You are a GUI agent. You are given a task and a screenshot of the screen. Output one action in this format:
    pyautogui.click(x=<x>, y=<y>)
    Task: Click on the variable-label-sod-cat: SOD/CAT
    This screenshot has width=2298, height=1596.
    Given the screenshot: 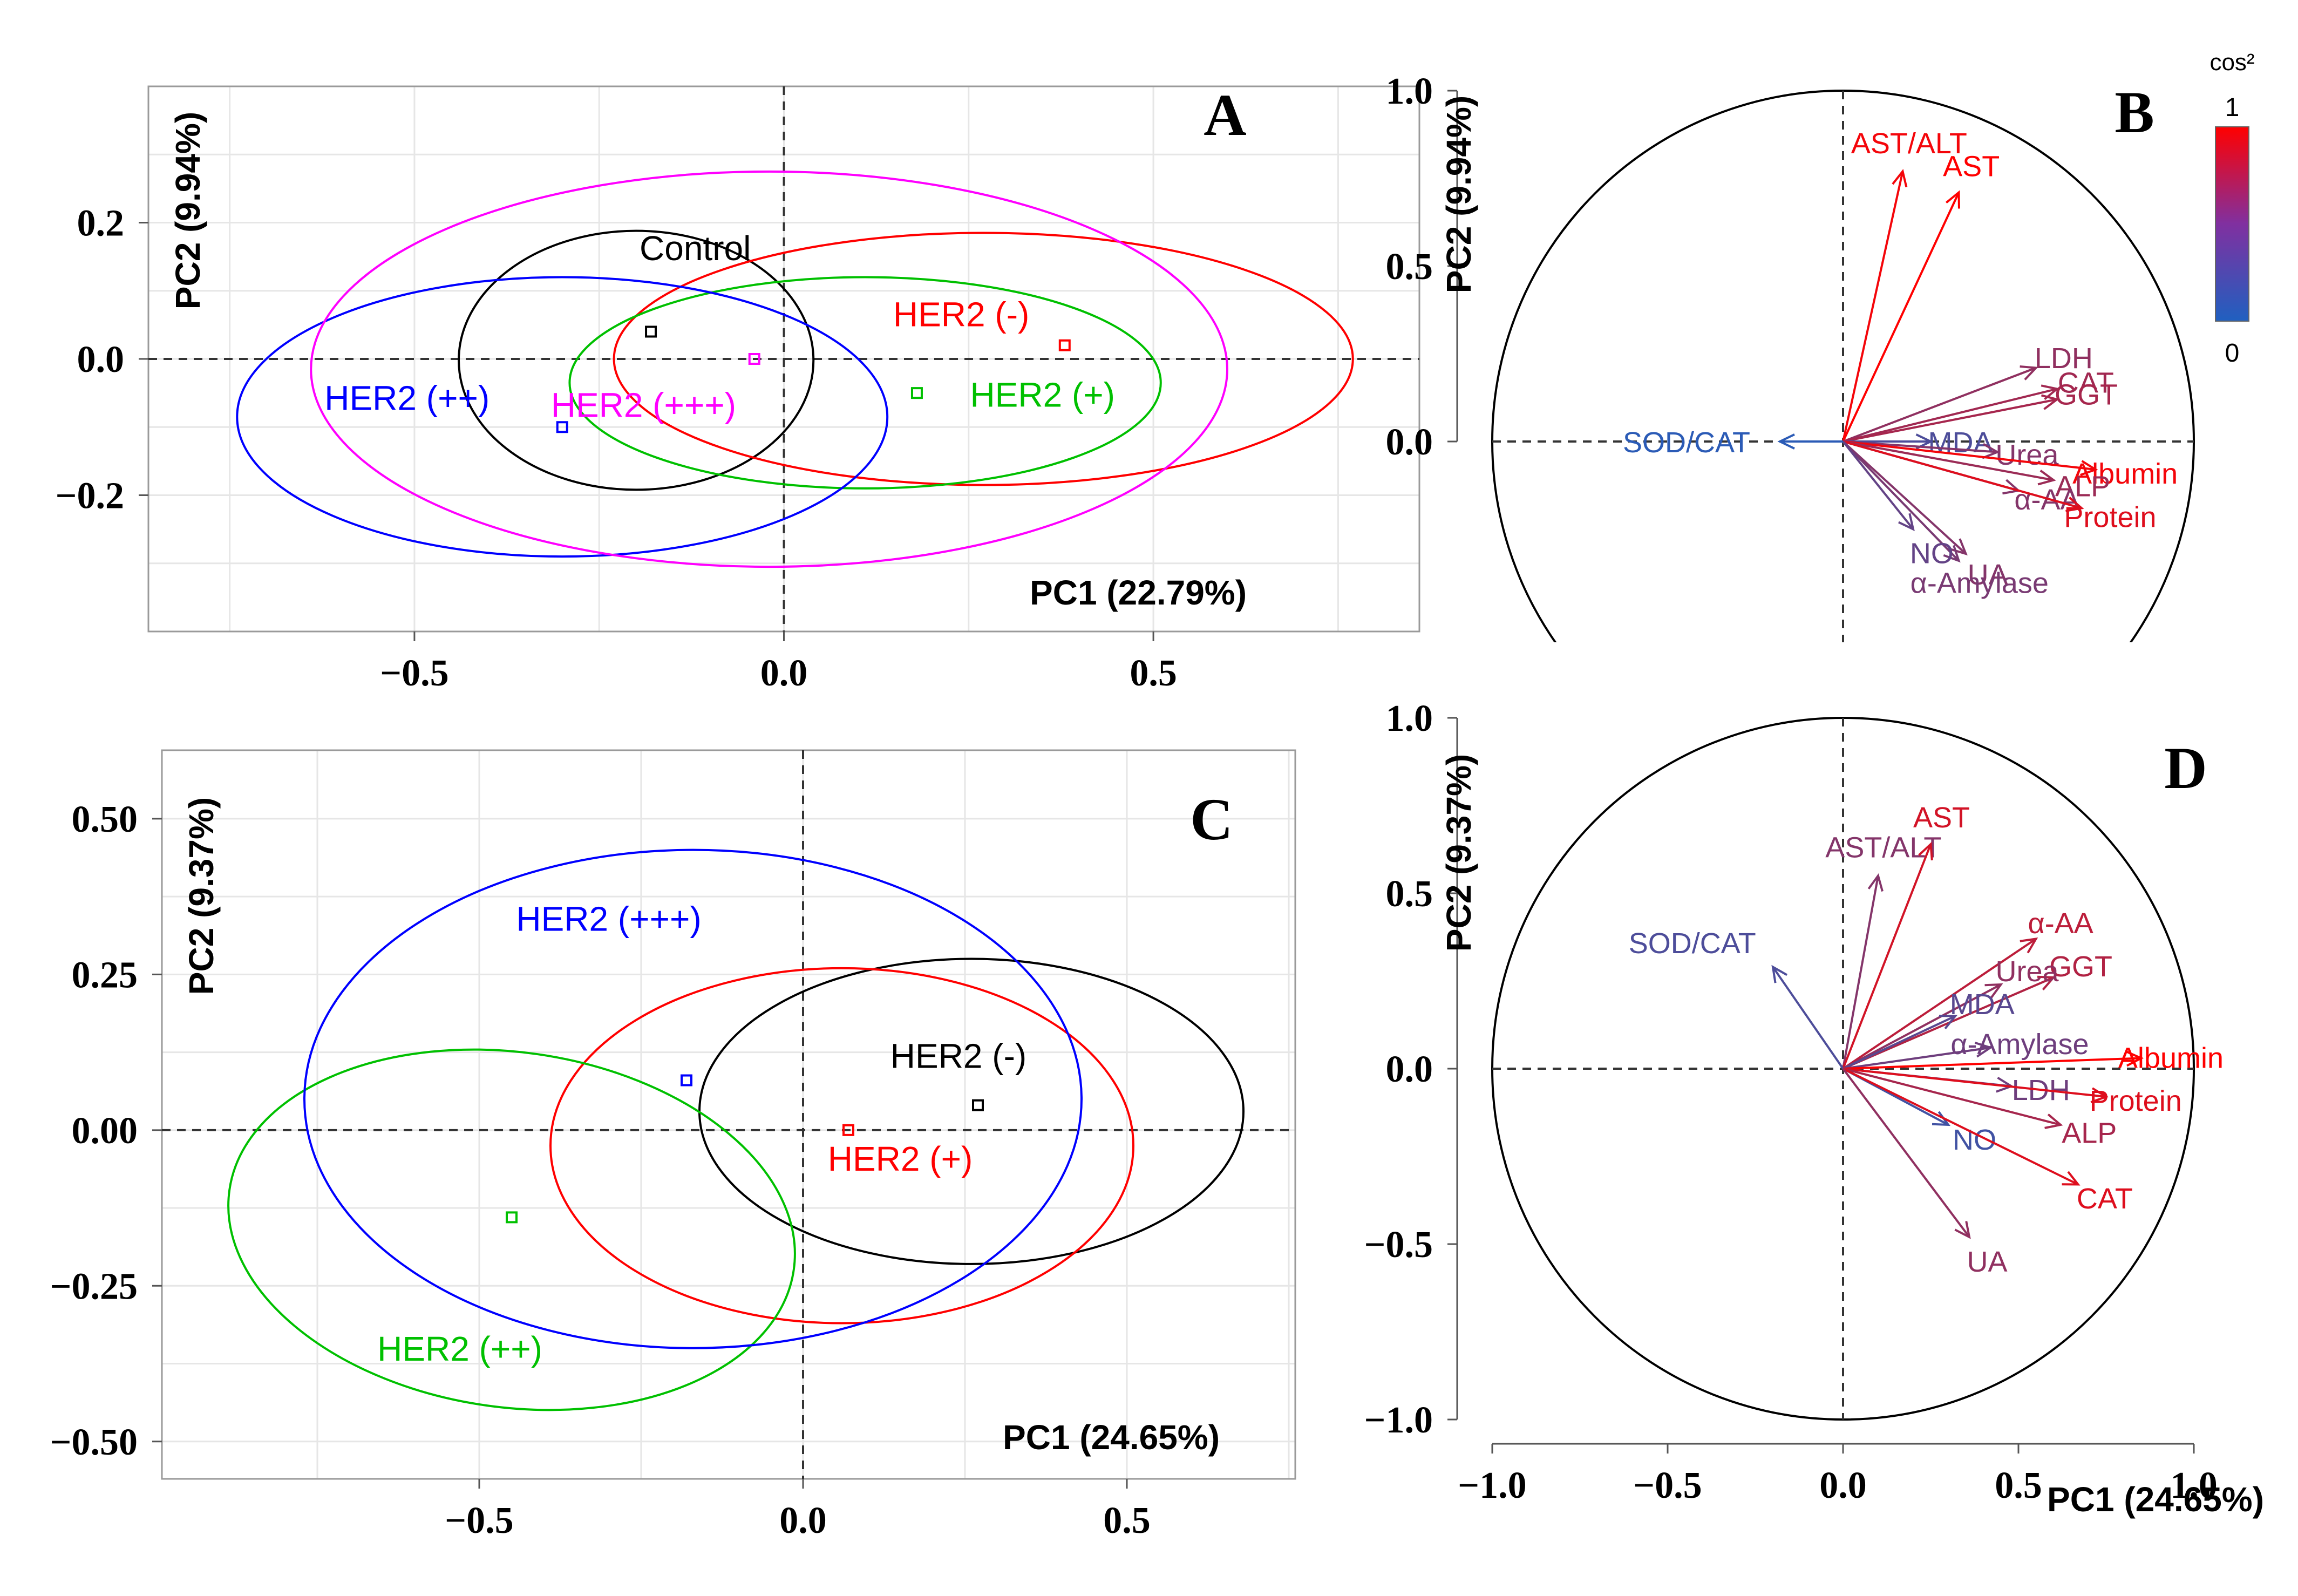 What is the action you would take?
    pyautogui.click(x=1692, y=943)
    